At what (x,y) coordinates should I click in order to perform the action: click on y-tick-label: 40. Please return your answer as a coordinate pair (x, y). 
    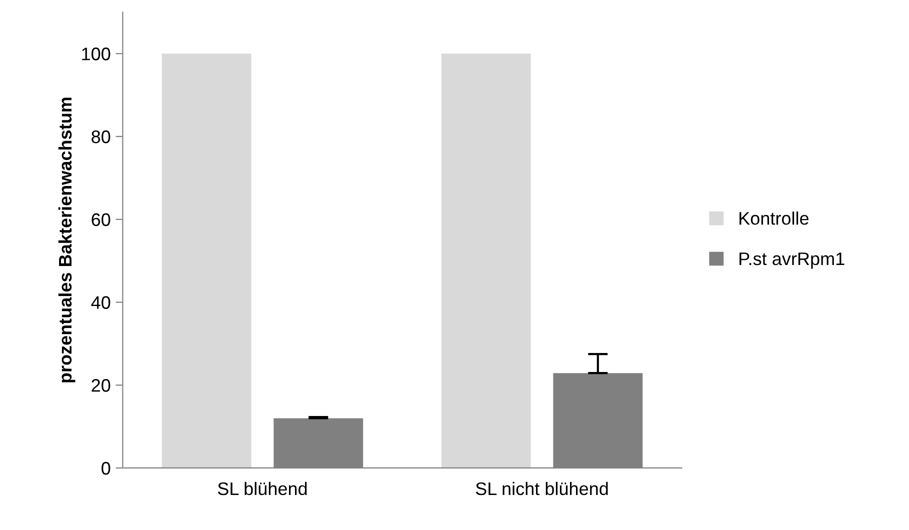
    Looking at the image, I should click on (100, 302).